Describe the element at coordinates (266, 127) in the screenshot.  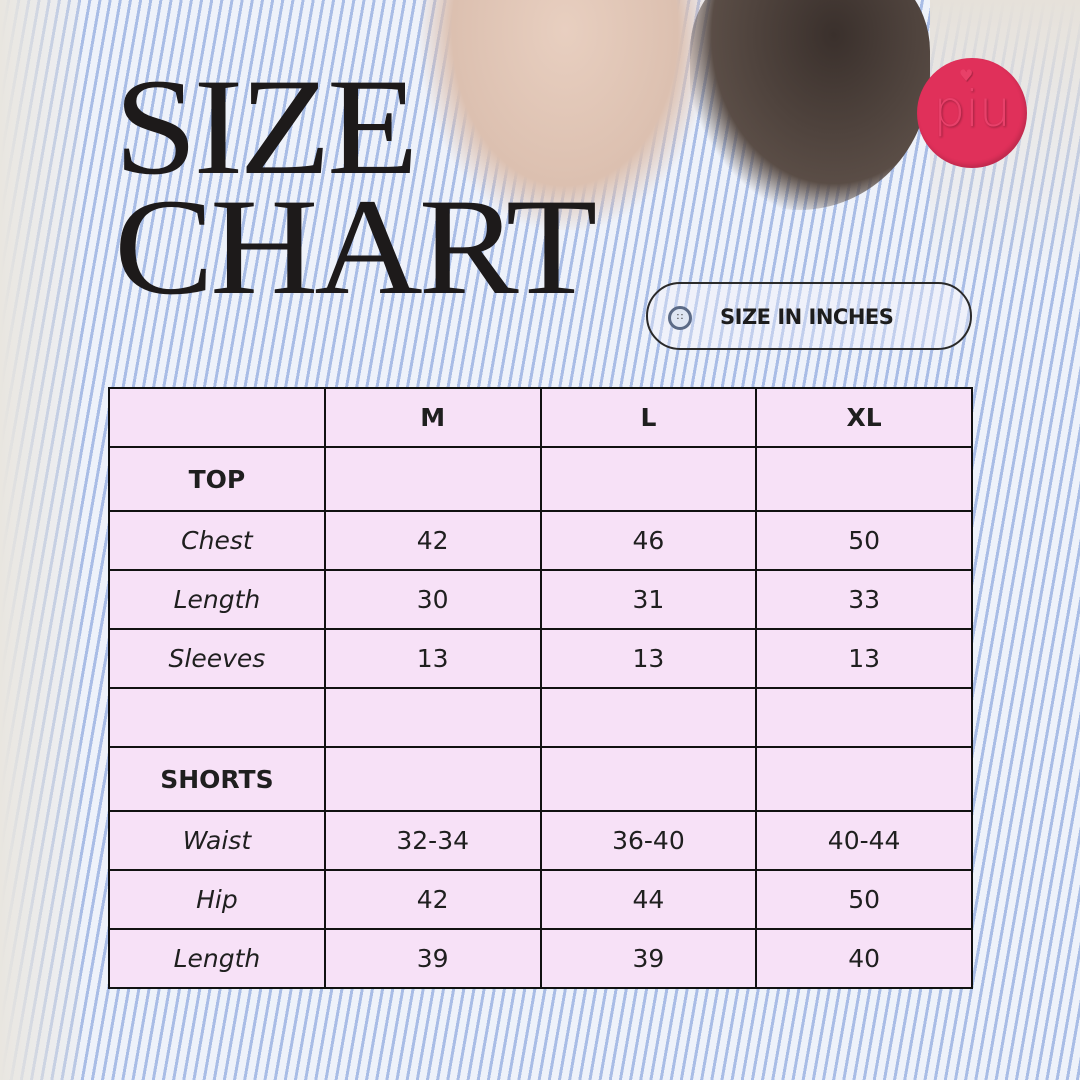
I see `title-line-1: SIZE` at that location.